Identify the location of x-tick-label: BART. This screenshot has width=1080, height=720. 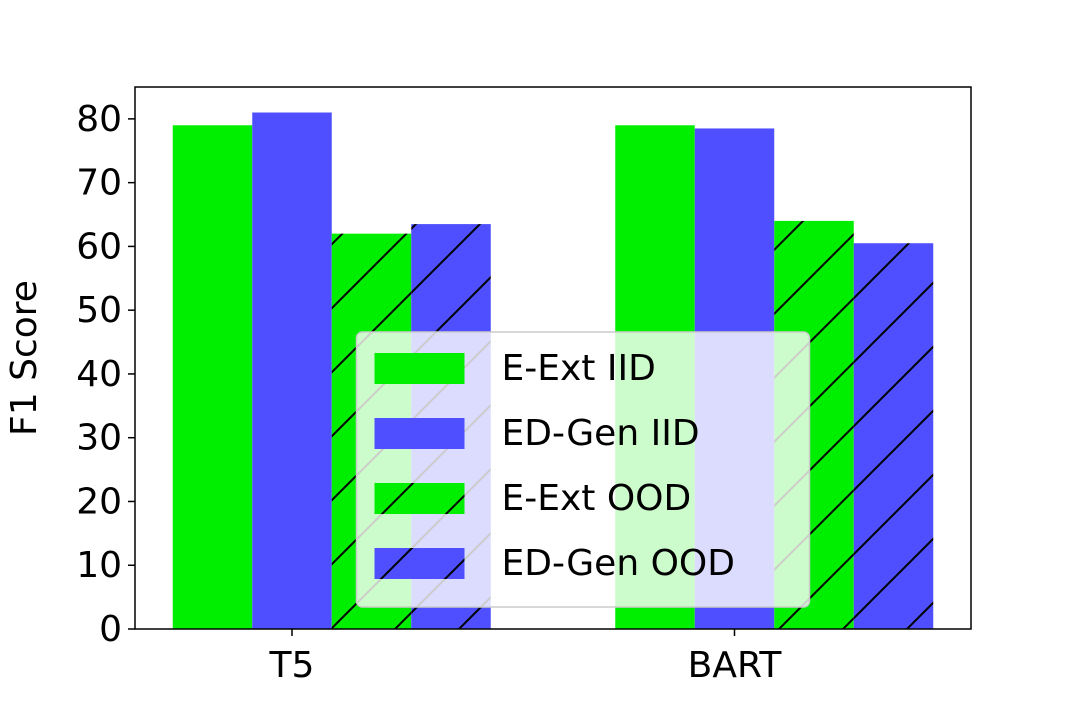
(735, 665).